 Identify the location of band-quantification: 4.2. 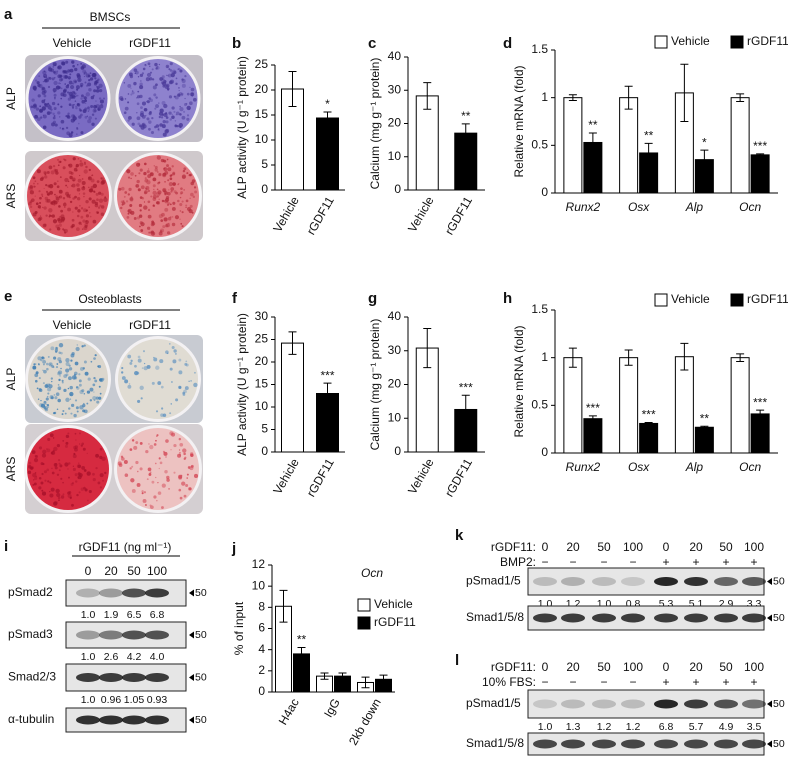
(134, 657).